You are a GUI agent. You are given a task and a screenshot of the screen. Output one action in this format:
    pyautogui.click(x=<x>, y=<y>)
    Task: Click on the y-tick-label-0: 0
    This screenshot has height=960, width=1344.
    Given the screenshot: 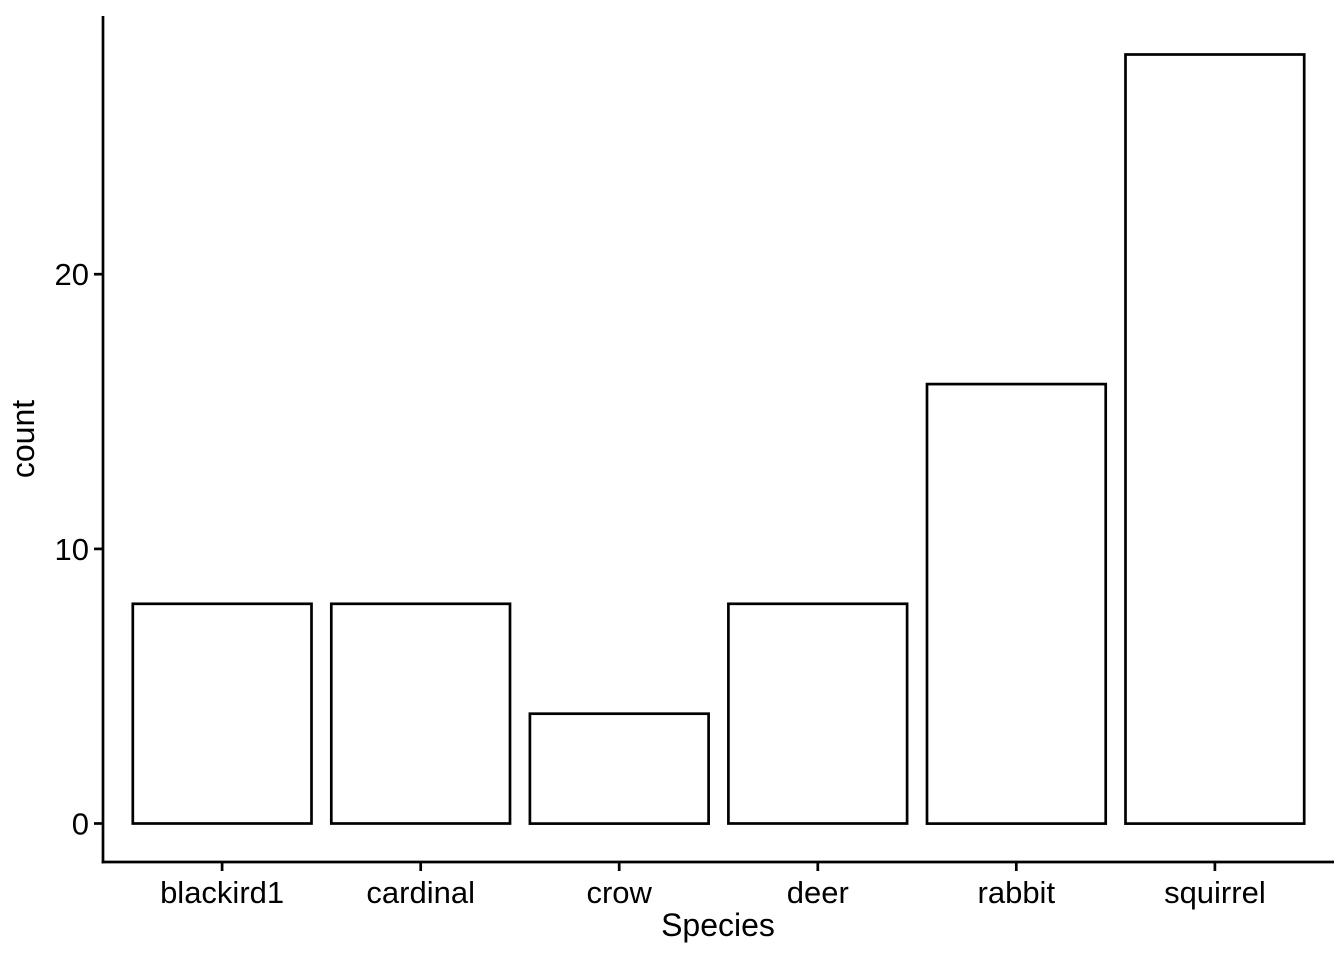 What is the action you would take?
    pyautogui.click(x=80, y=824)
    